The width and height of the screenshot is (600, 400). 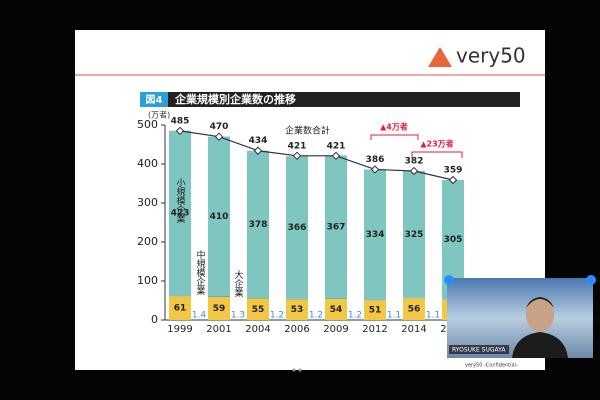 What do you see at coordinates (413, 329) in the screenshot?
I see `x-tick-label: 2014` at bounding box center [413, 329].